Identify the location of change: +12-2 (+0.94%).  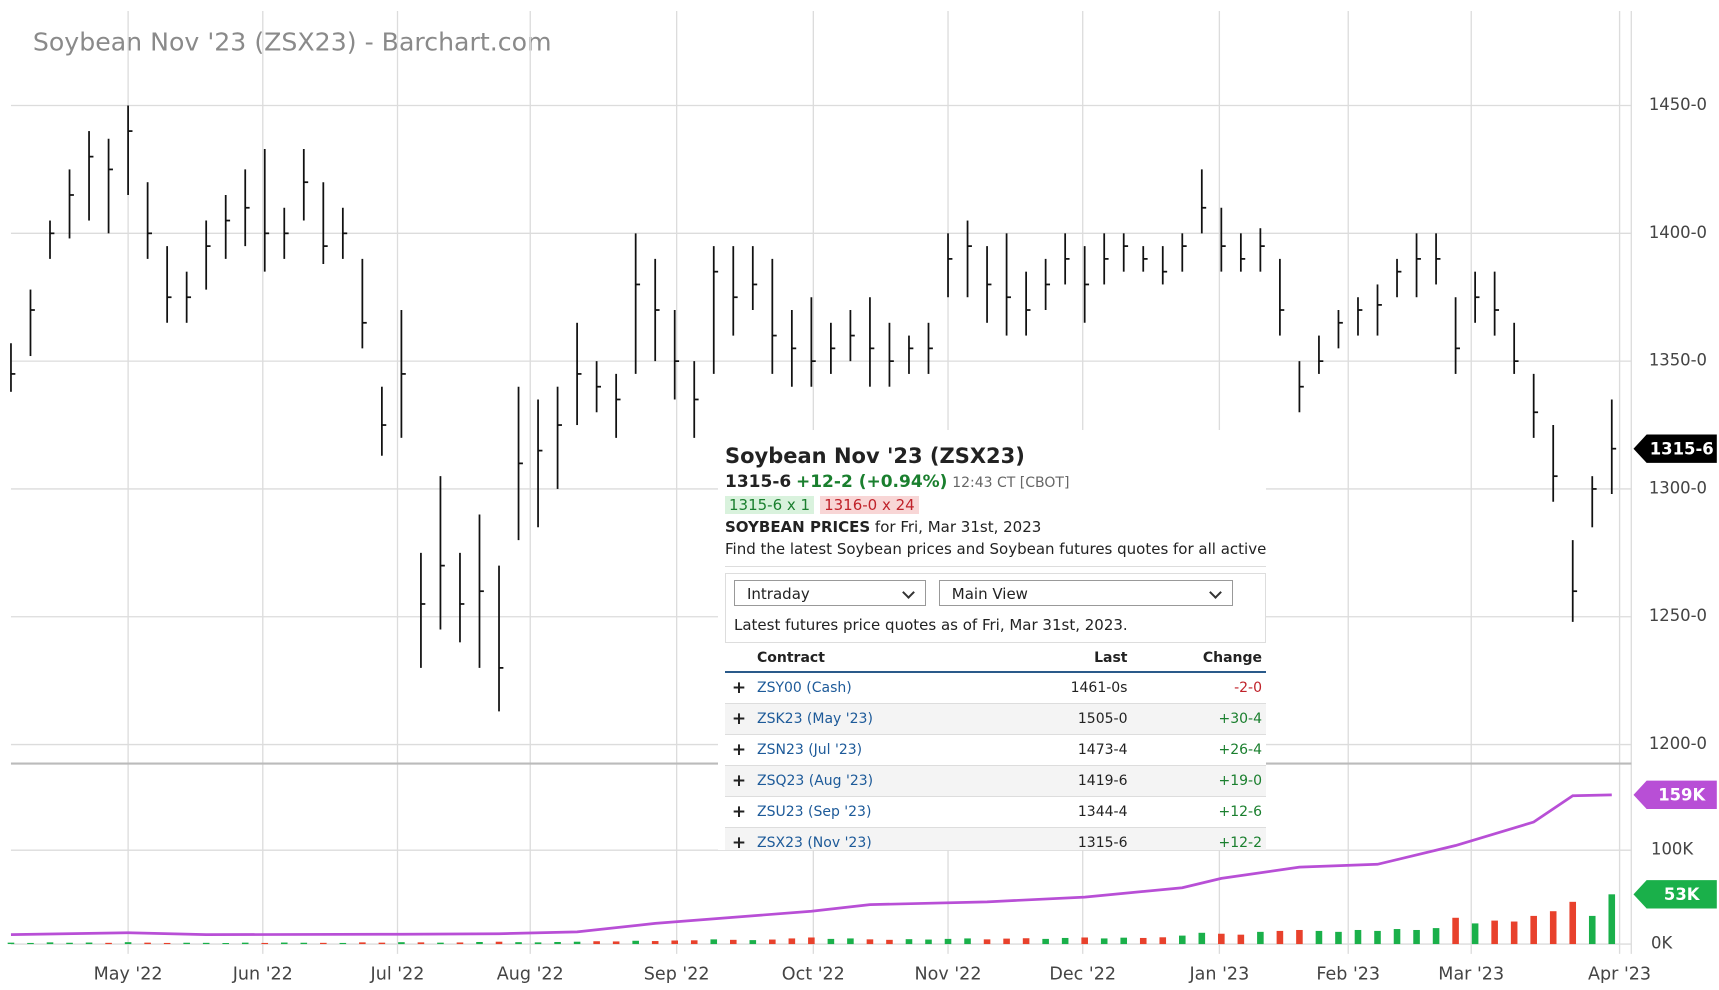
(871, 482).